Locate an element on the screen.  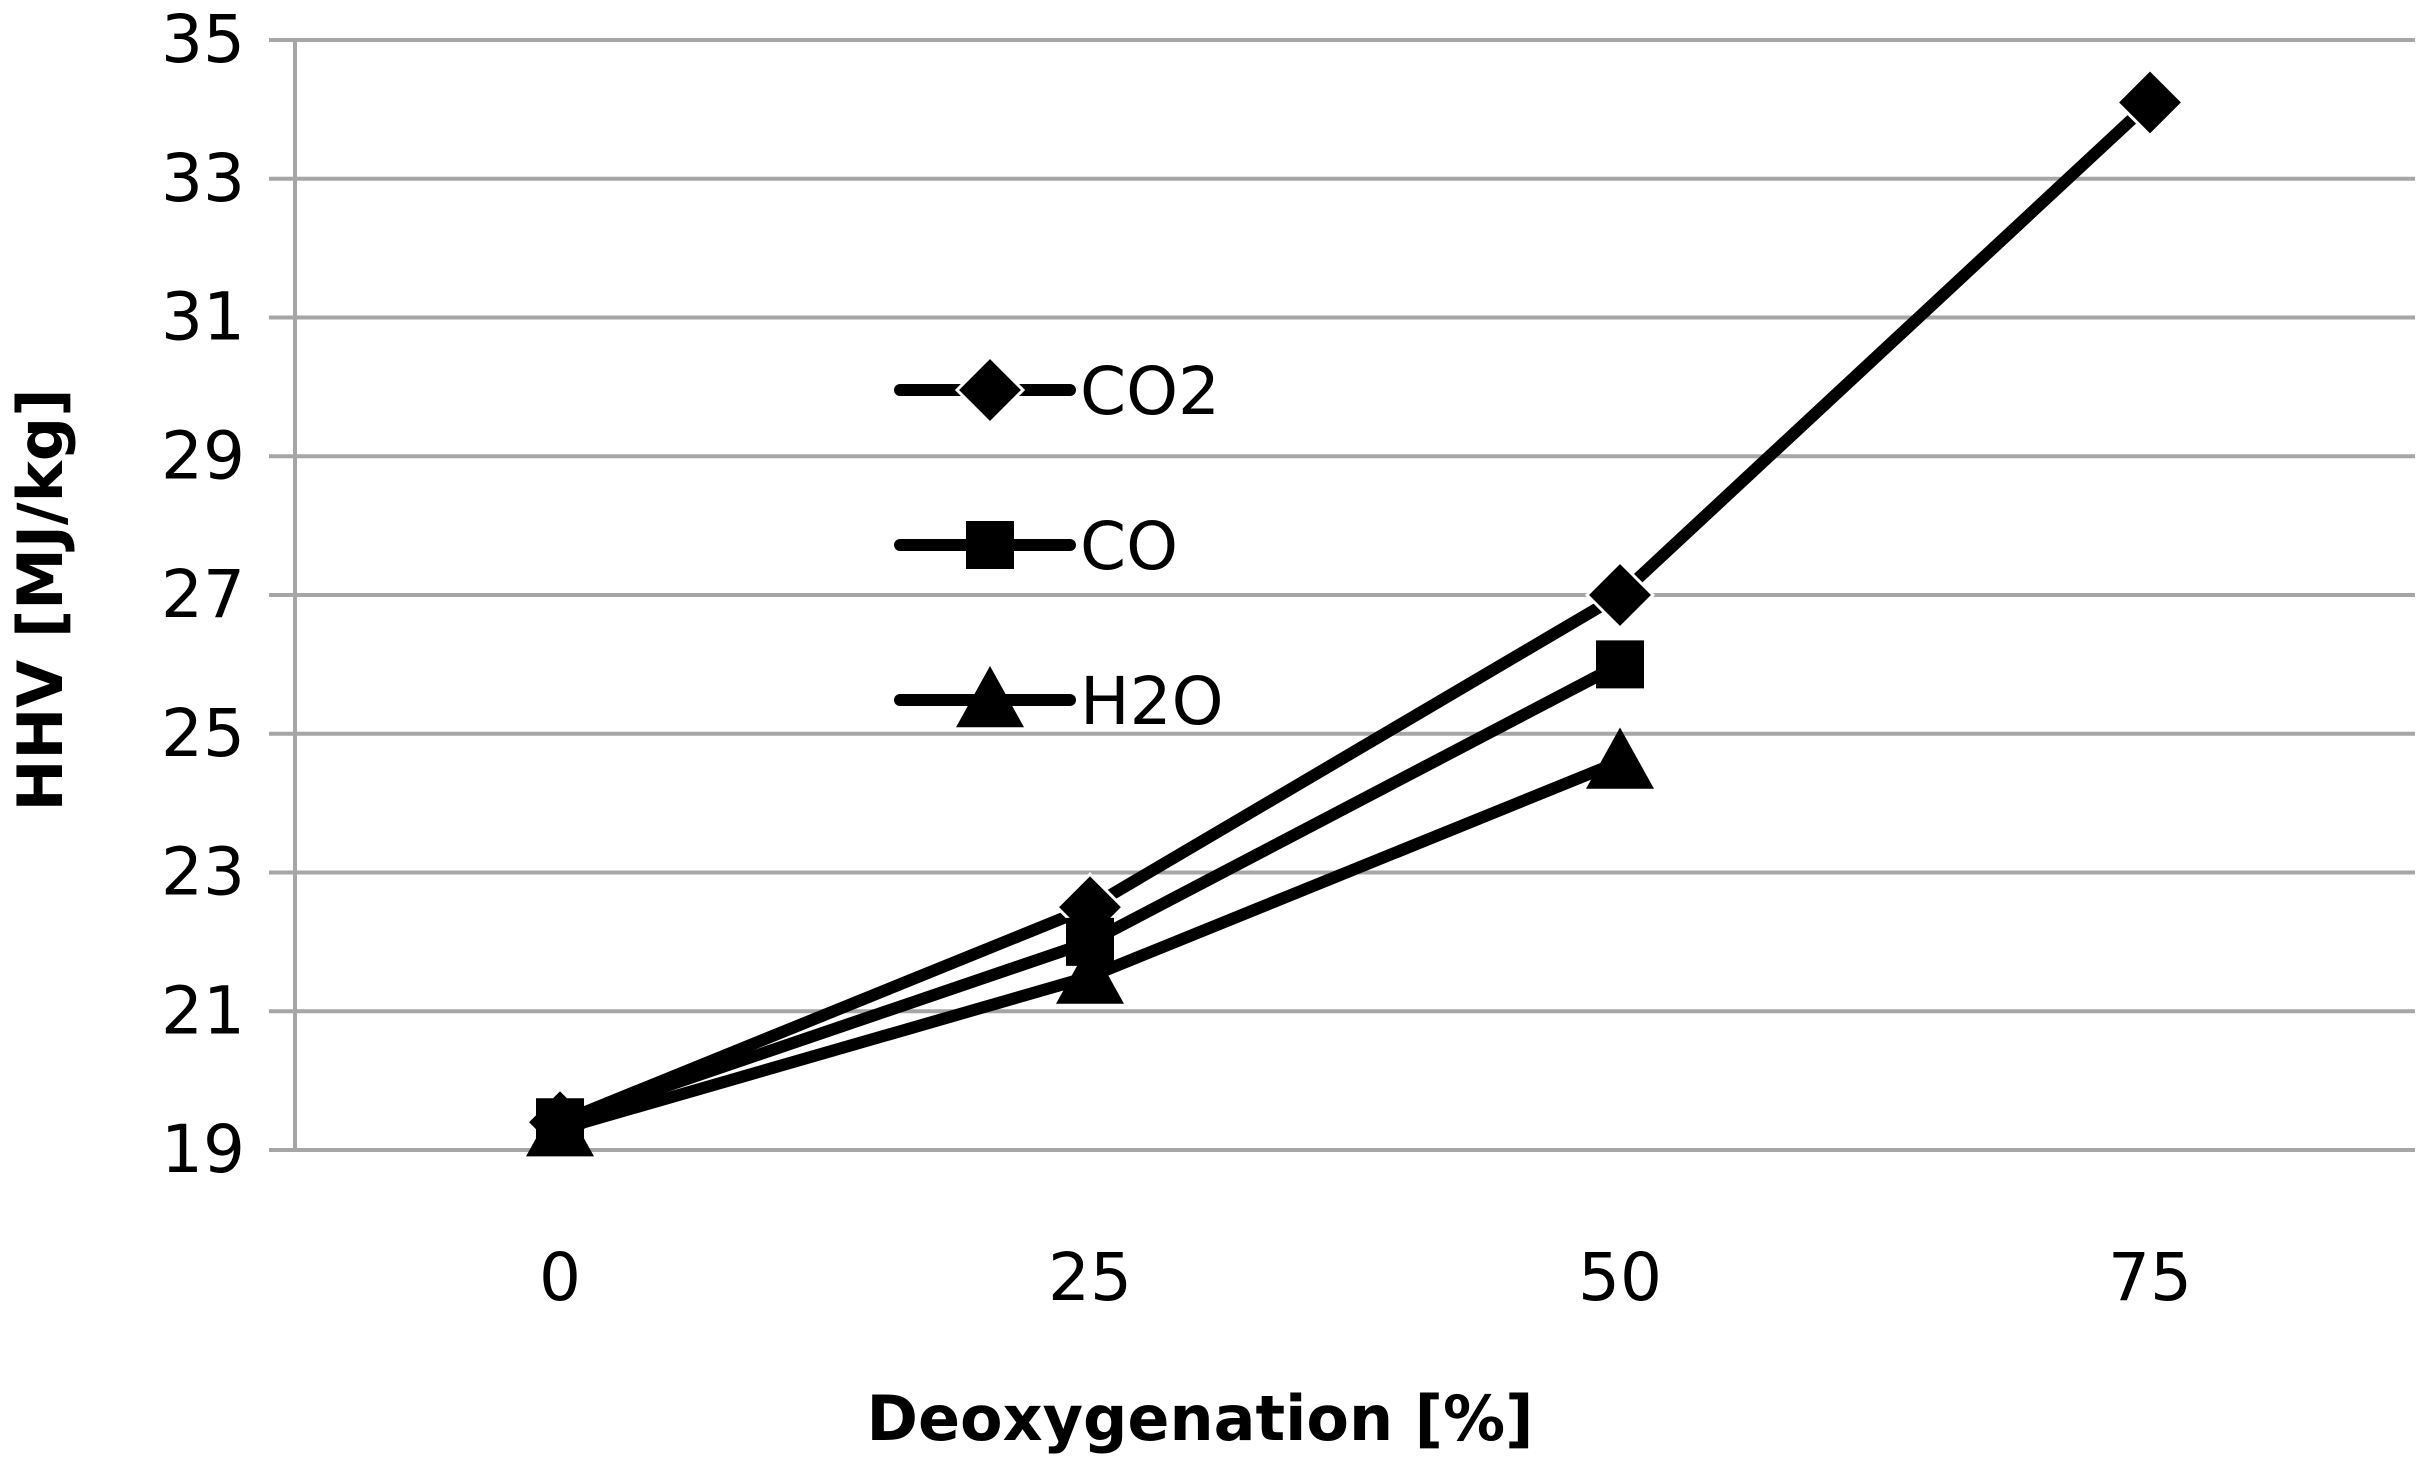
legend-label-h2o: H2O is located at coordinates (1152, 701).